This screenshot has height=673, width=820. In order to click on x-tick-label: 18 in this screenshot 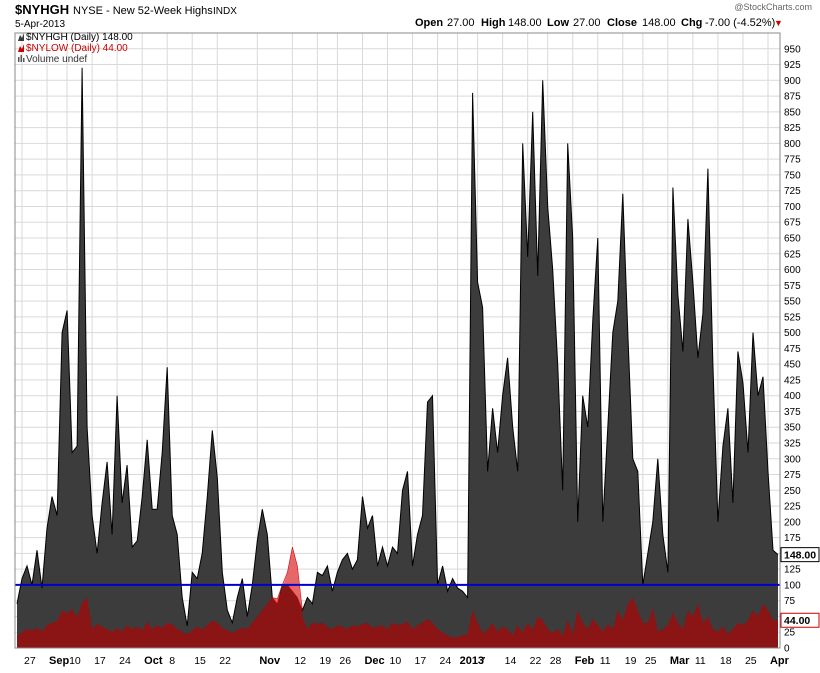, I will do `click(726, 661)`.